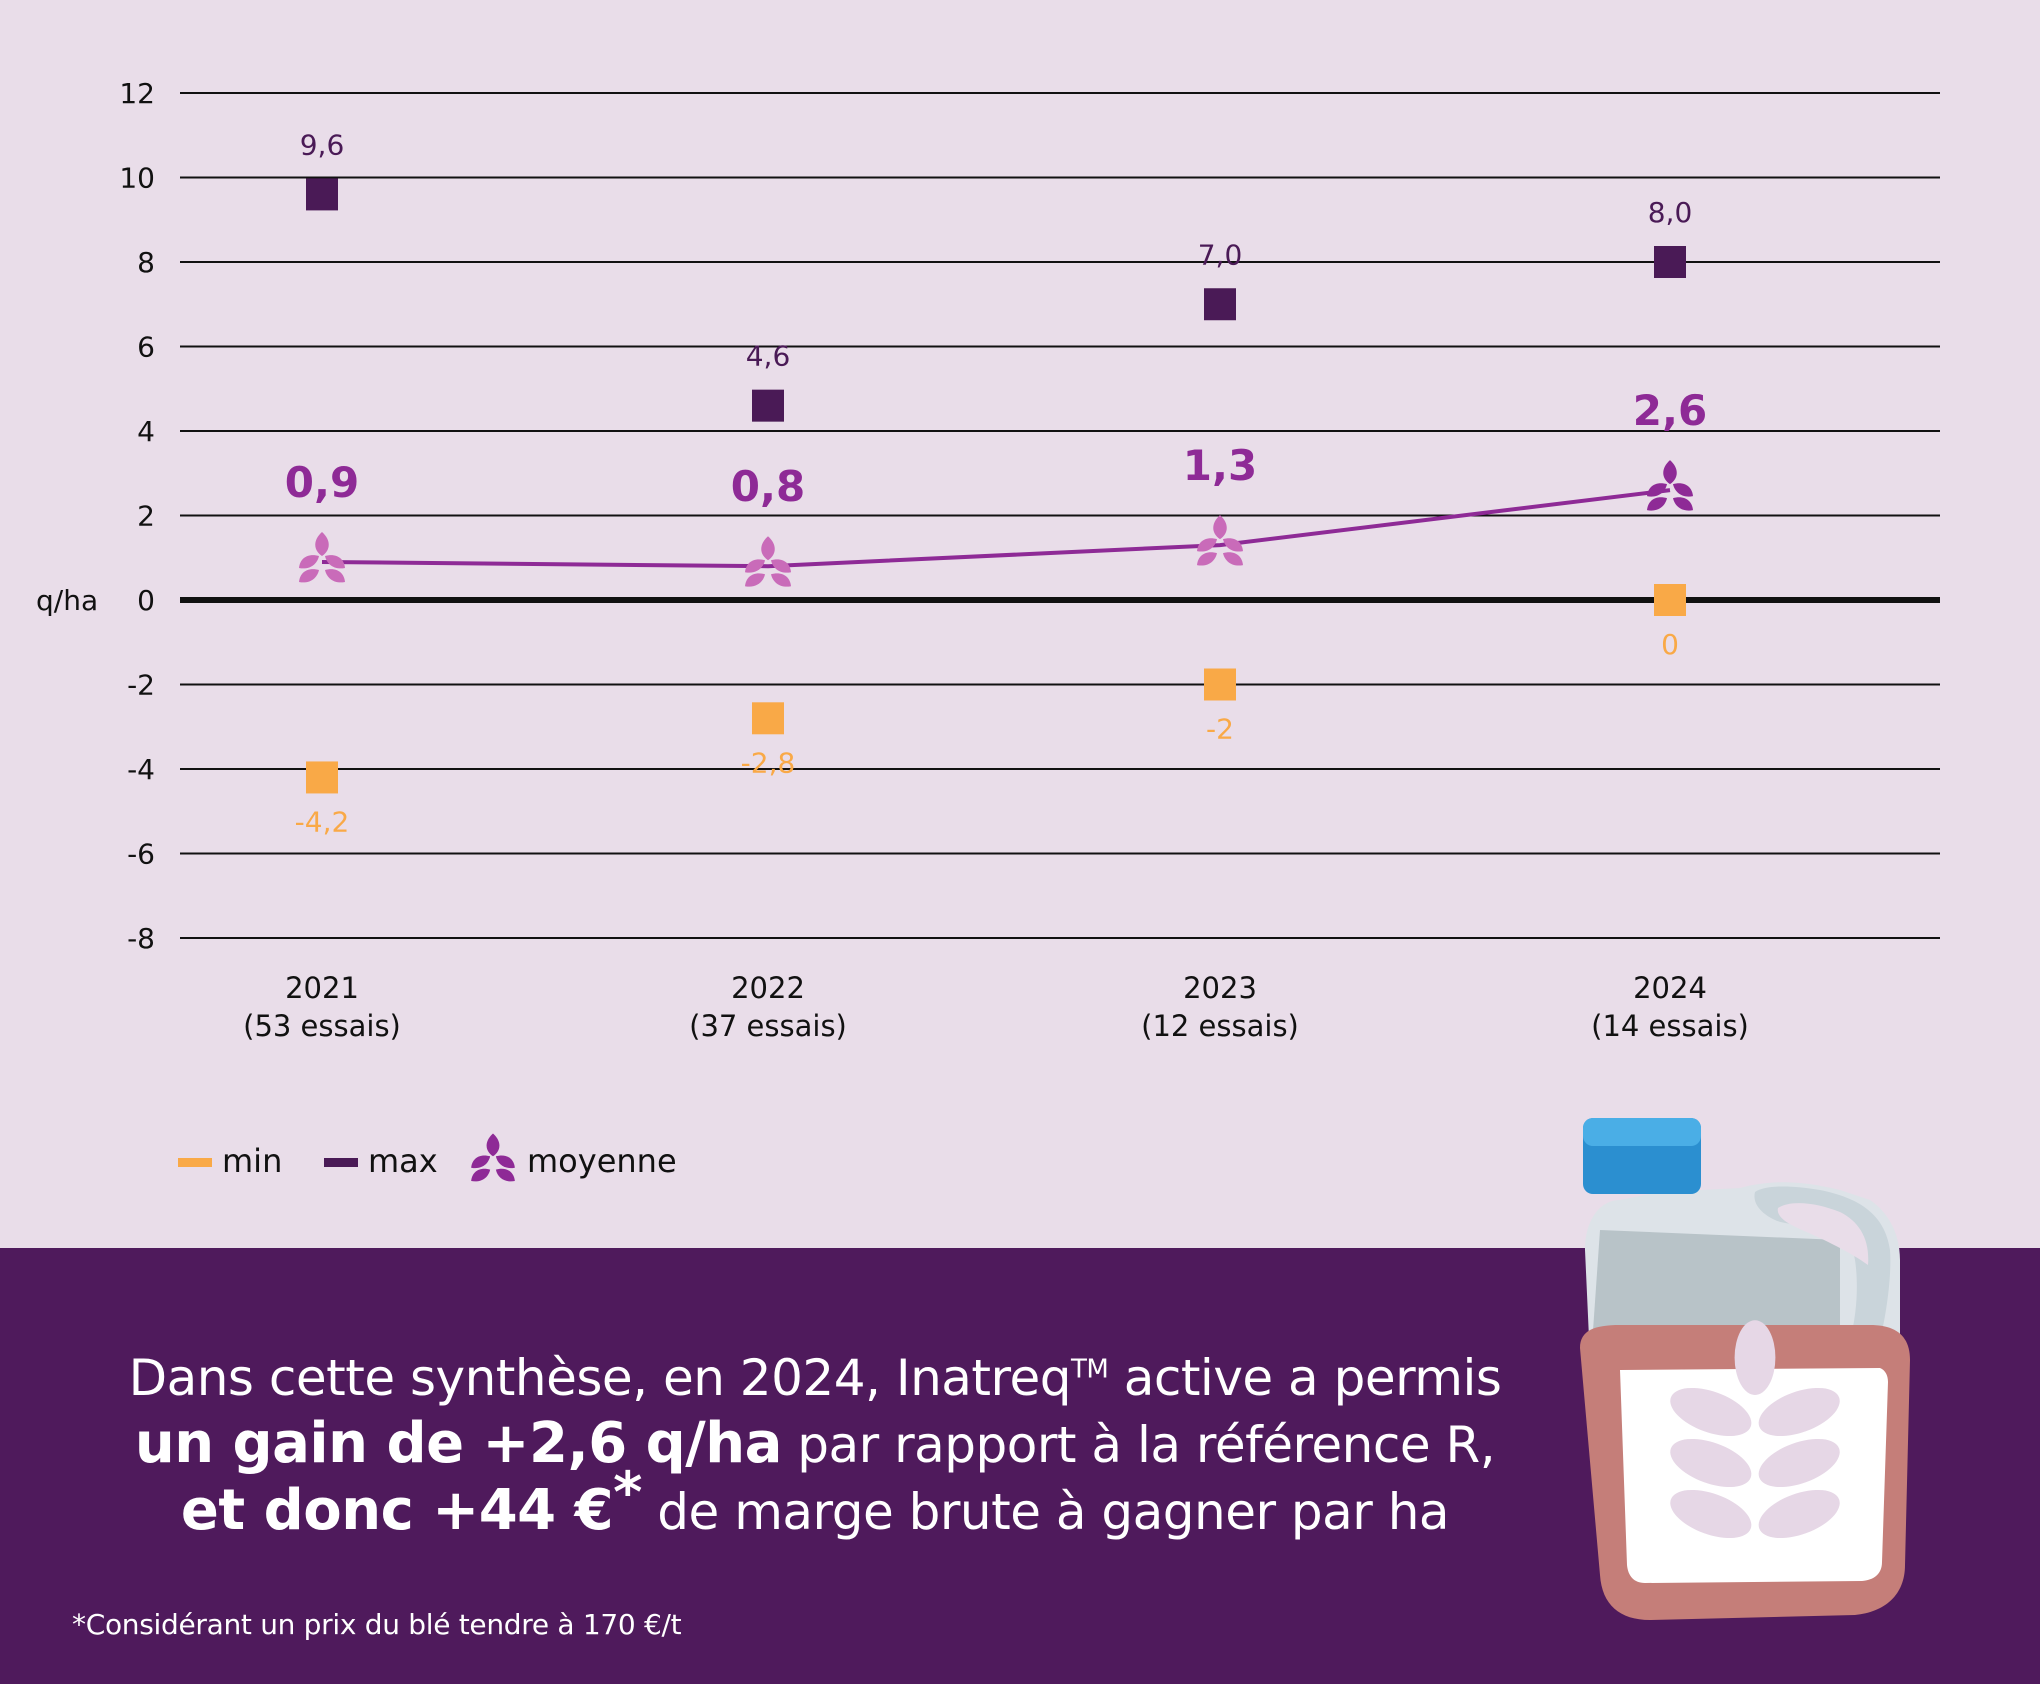 The width and height of the screenshot is (2040, 1684). I want to click on legend: min max moyenne, so click(427, 1157).